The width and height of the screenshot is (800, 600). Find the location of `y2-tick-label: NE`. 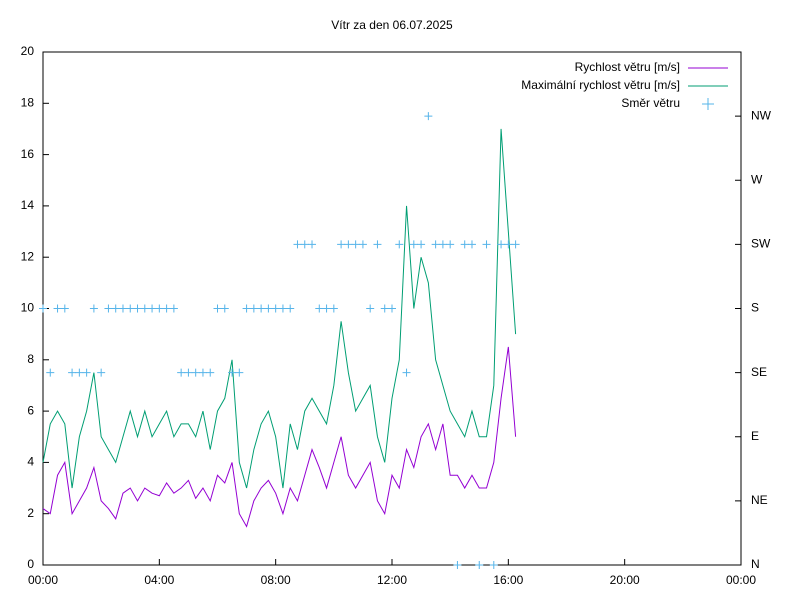

y2-tick-label: NE is located at coordinates (759, 500).